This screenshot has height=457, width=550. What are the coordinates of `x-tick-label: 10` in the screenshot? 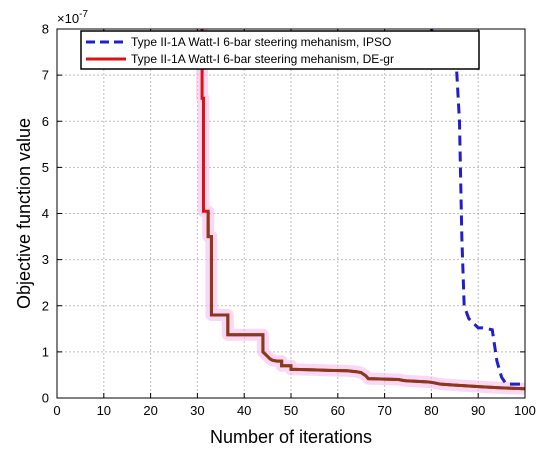 It's located at (104, 410).